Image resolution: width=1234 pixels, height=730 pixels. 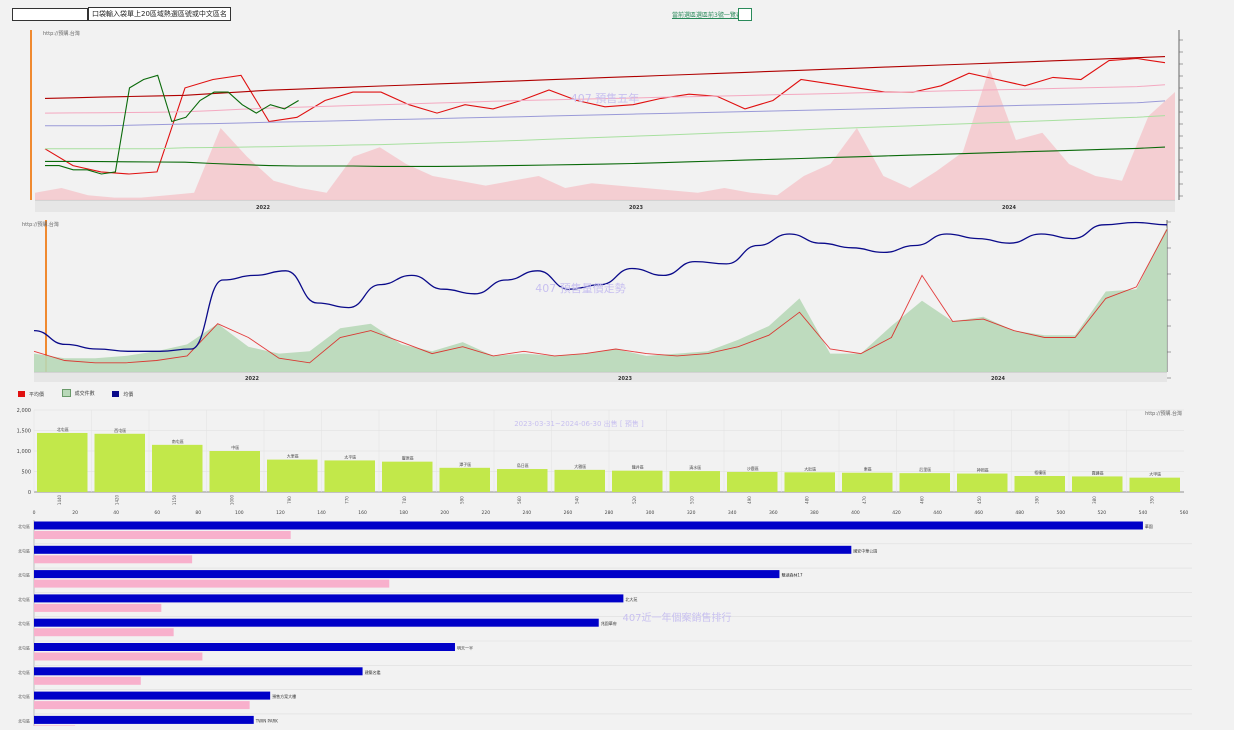 I want to click on district-bar-label: 西屯區, so click(x=120, y=430).